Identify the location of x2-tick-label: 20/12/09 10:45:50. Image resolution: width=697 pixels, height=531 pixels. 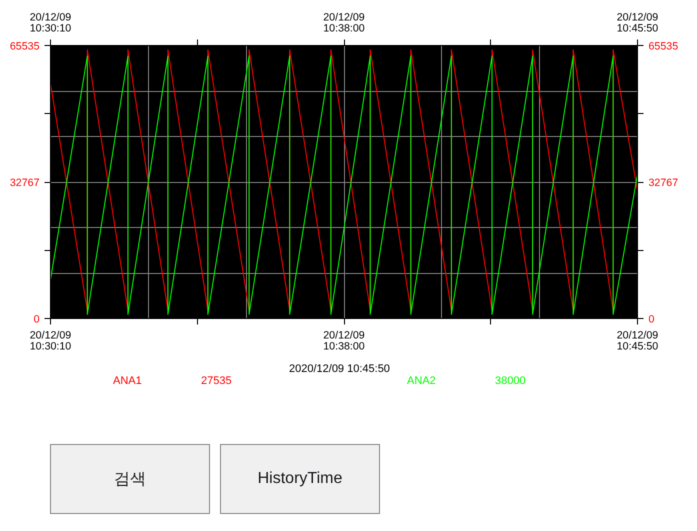
(637, 23).